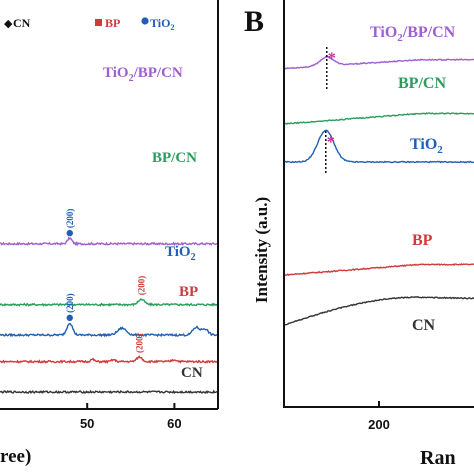  I want to click on x-tick-label: 200, so click(379, 424).